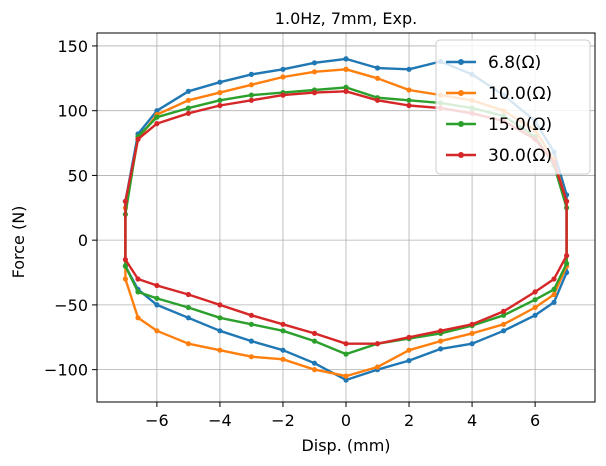 Image resolution: width=606 pixels, height=466 pixels. Describe the element at coordinates (499, 94) in the screenshot. I see `legend-item: 10.0(Ω)` at that location.